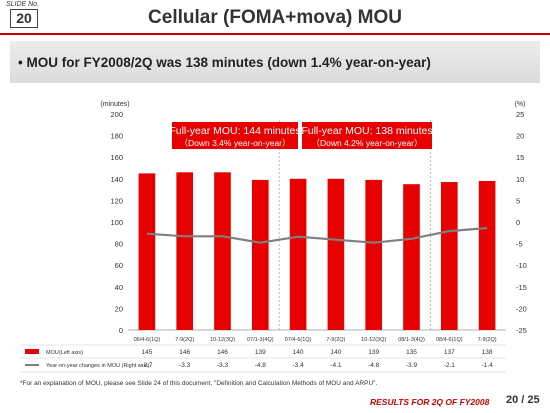 The height and width of the screenshot is (413, 550). I want to click on annotation-line1: Full-year MOU: 138 minutes, so click(366, 131).